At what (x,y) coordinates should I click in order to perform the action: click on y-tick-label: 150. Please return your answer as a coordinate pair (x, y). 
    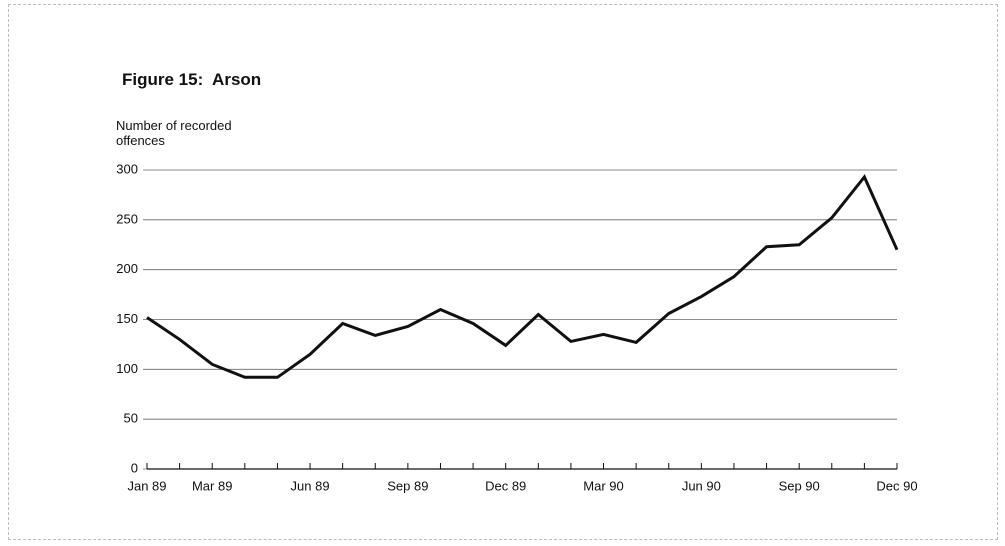
    Looking at the image, I should click on (127, 318).